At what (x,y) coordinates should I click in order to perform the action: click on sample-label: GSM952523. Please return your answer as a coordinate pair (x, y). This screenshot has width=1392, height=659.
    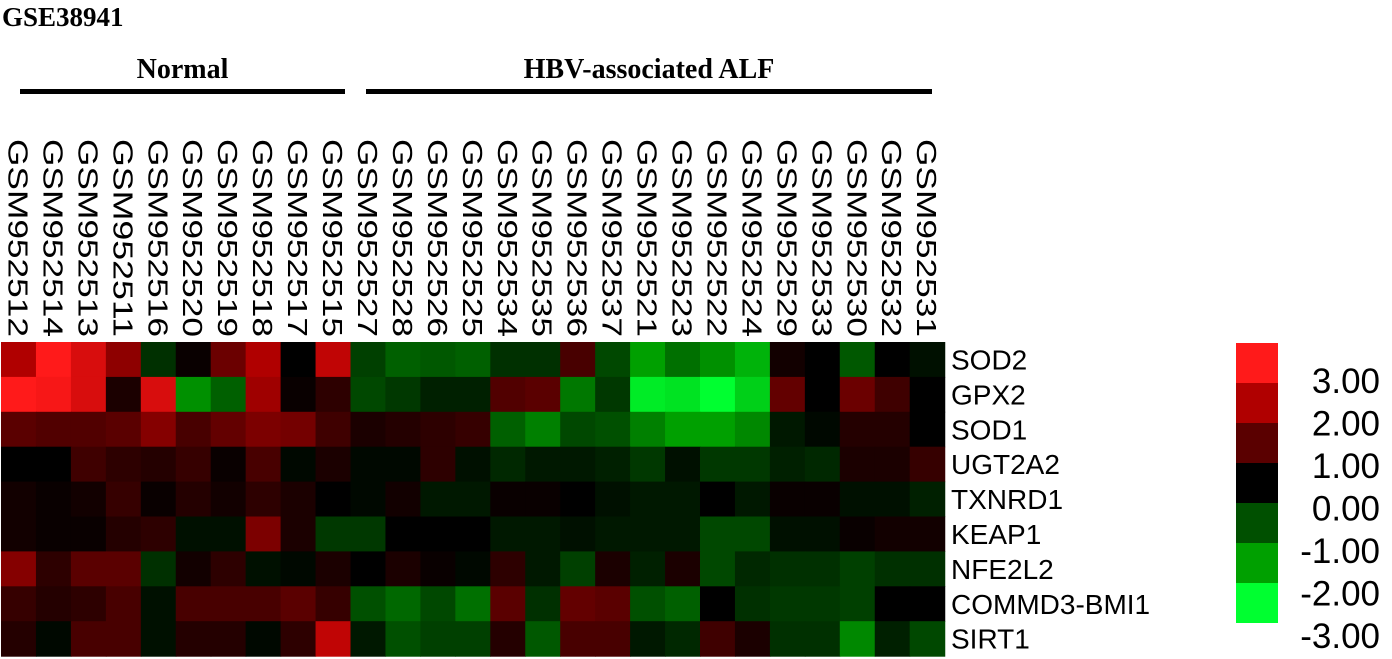
    Looking at the image, I should click on (682, 238).